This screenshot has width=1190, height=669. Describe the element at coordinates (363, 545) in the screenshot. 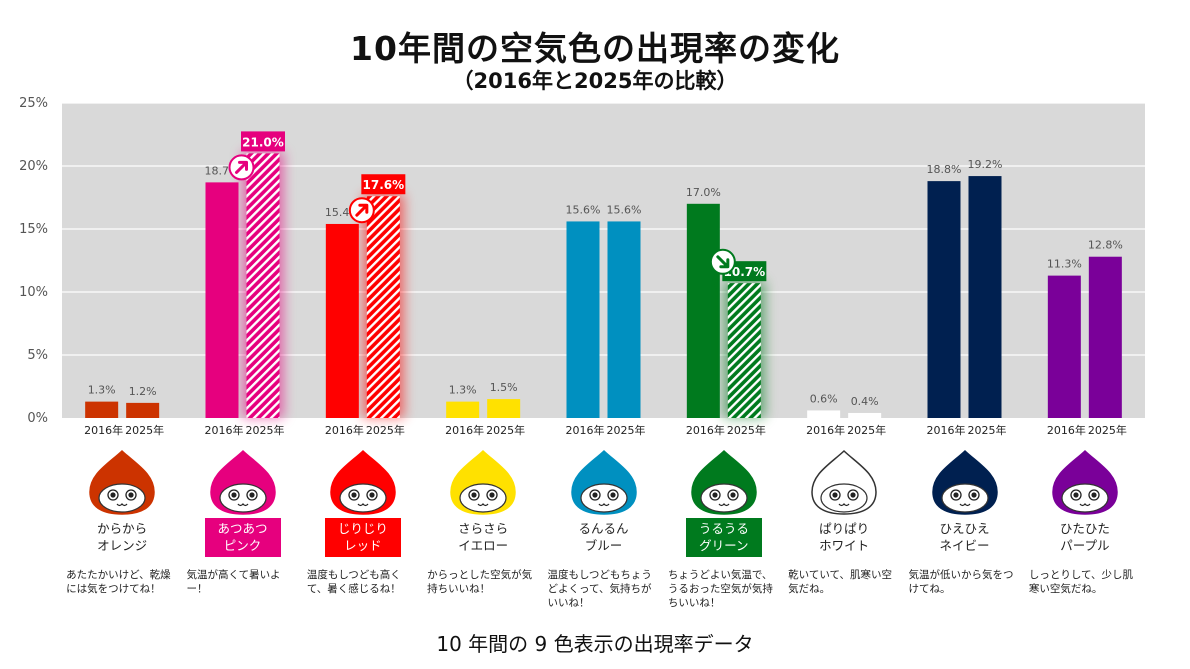

I see `color-name-line2: レッド` at that location.